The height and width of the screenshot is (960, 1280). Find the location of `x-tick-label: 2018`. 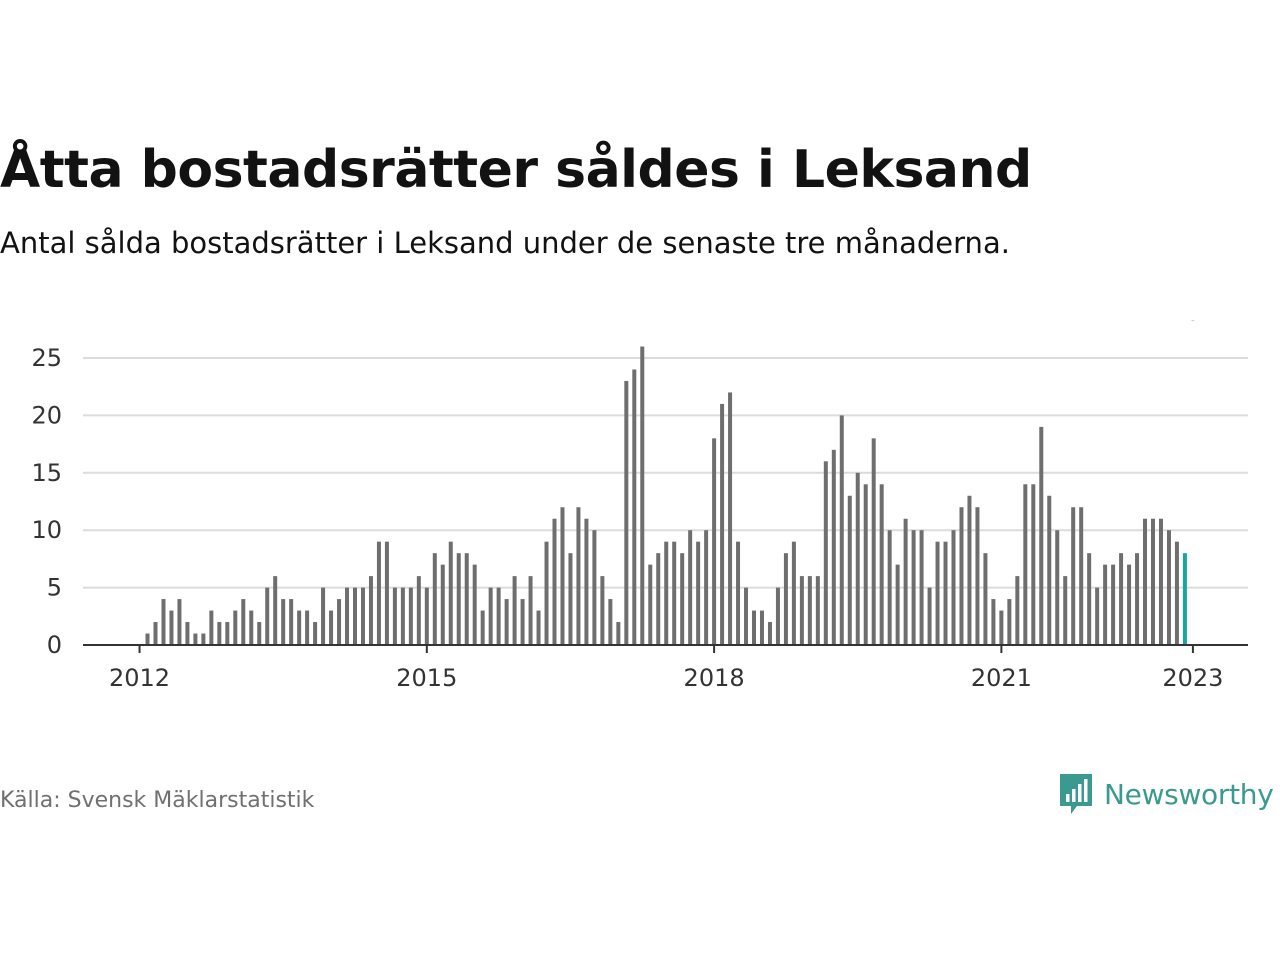

x-tick-label: 2018 is located at coordinates (714, 678).